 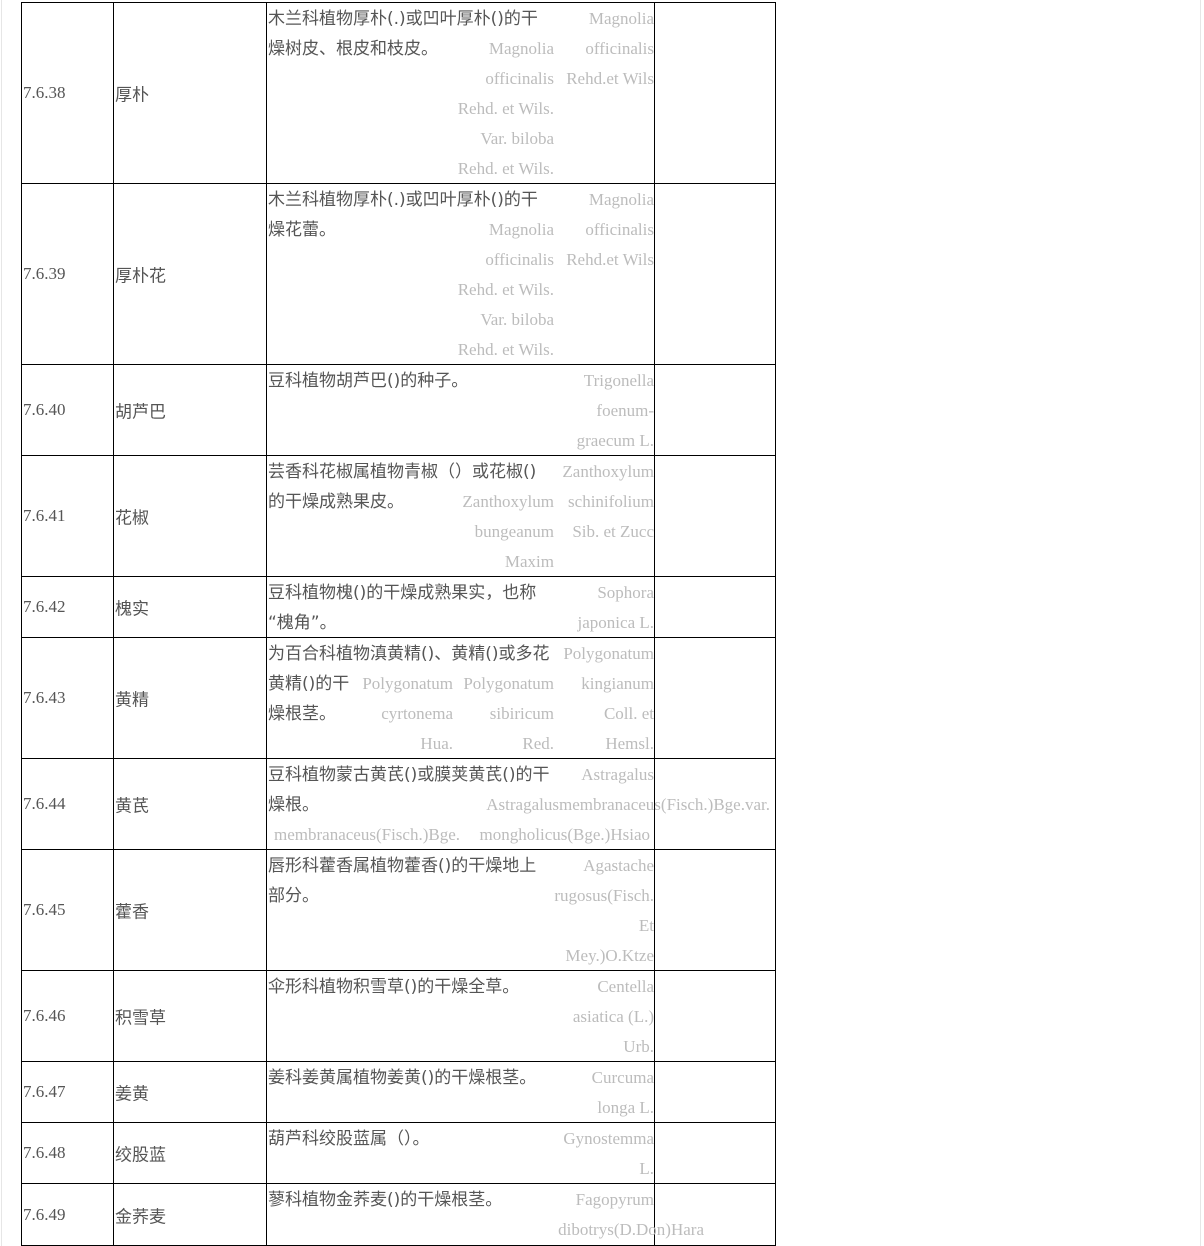 I want to click on item-code: 7.6.48, so click(x=44, y=1152).